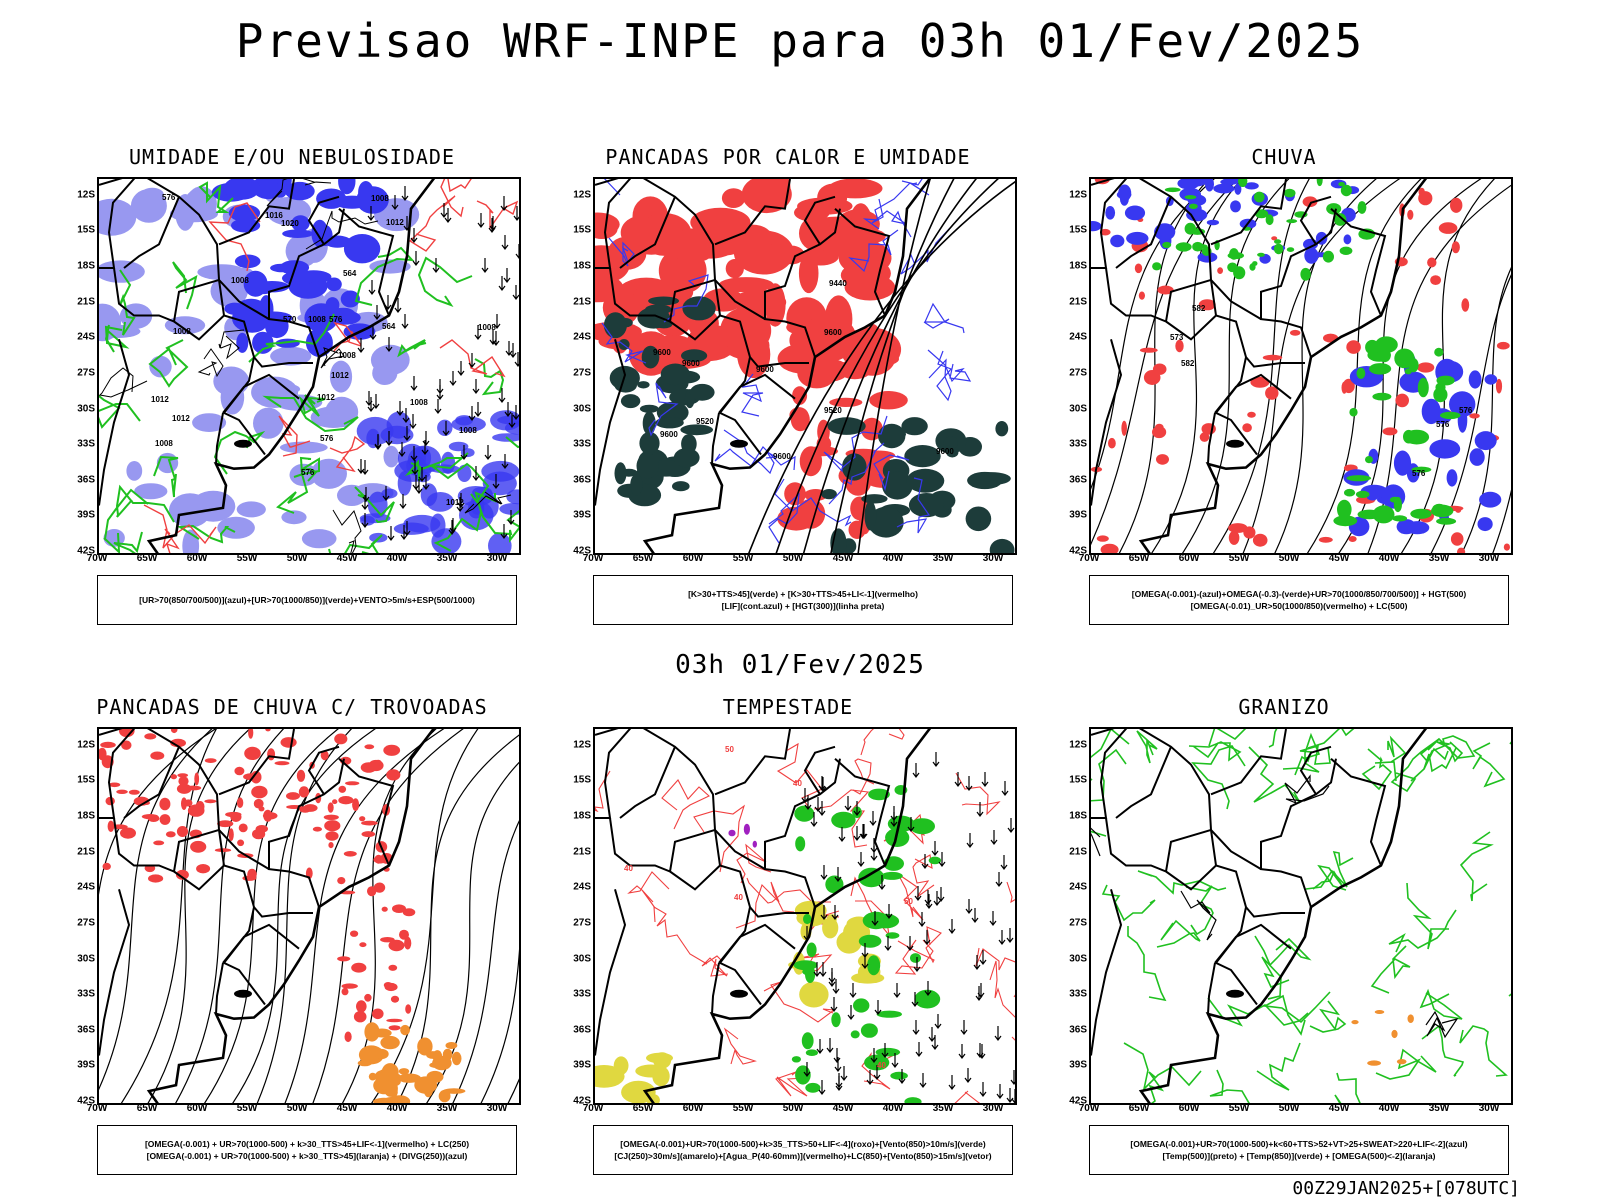 The width and height of the screenshot is (1600, 1200). I want to click on longitude-tick: 55W, so click(1239, 558).